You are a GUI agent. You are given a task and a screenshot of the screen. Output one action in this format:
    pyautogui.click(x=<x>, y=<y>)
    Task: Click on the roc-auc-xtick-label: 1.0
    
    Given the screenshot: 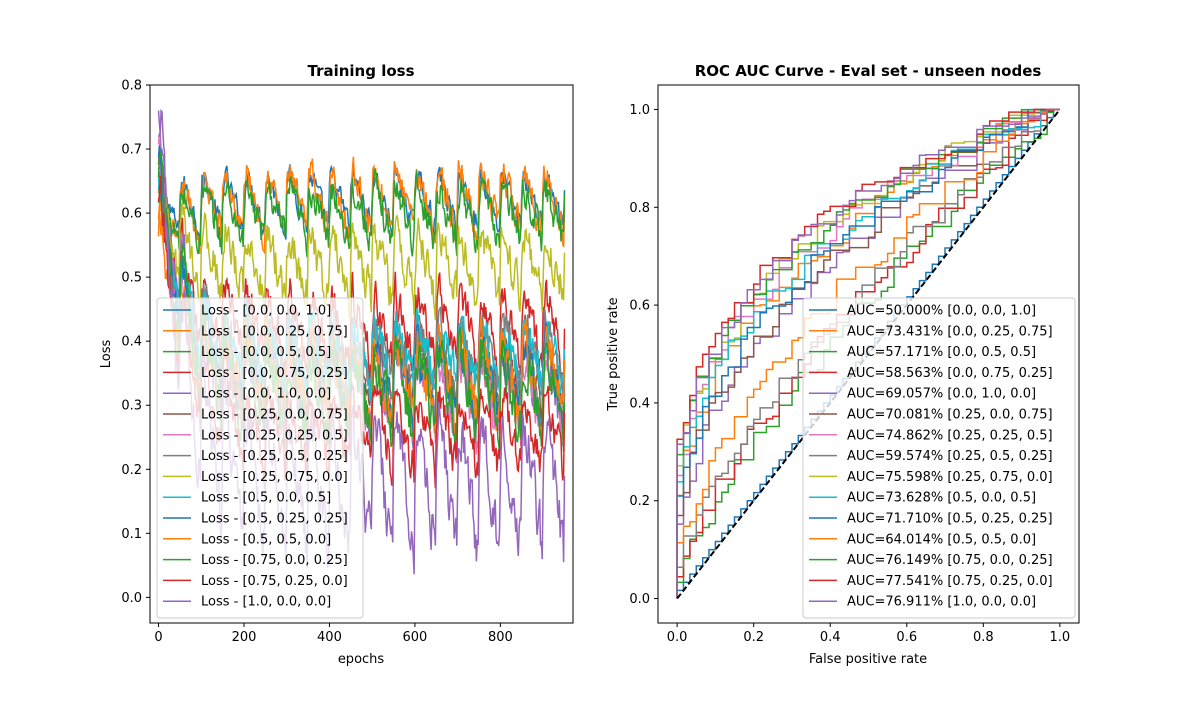 What is the action you would take?
    pyautogui.click(x=1060, y=637)
    